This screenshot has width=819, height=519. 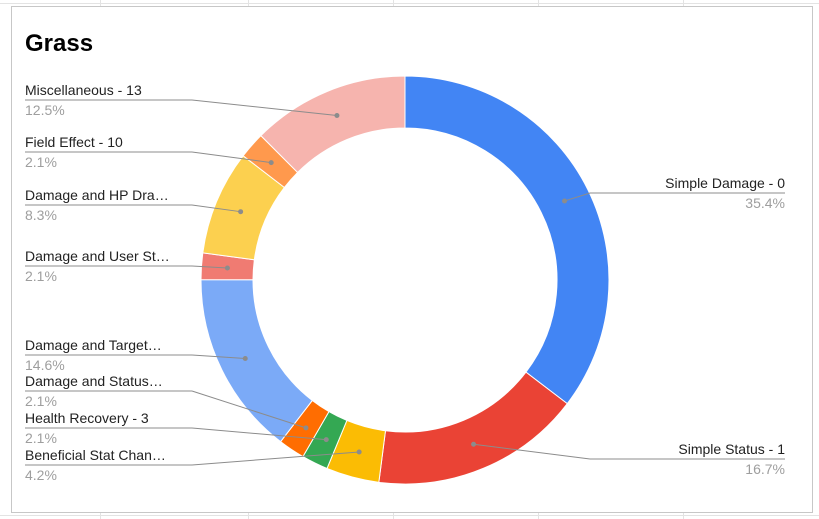 I want to click on slice-percent: 35.4%, so click(x=765, y=203).